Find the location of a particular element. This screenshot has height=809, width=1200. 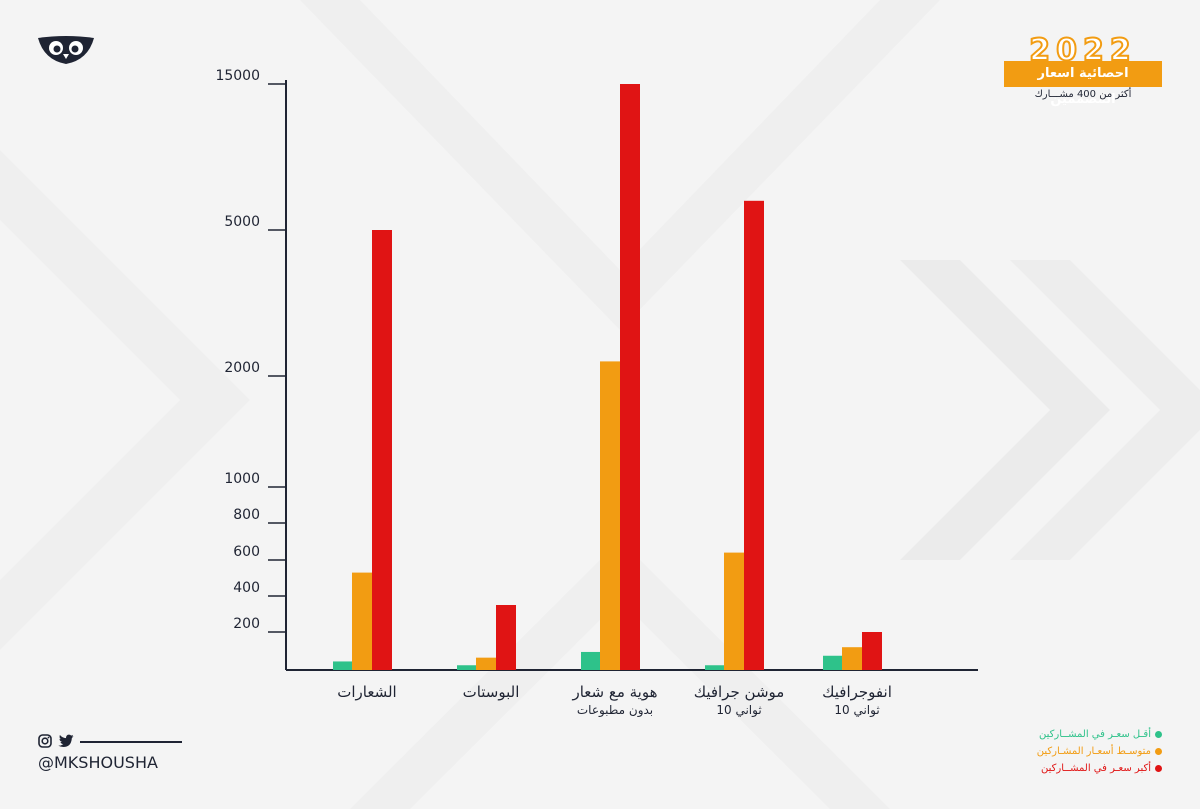

legend-dot-min is located at coordinates (1158, 734).